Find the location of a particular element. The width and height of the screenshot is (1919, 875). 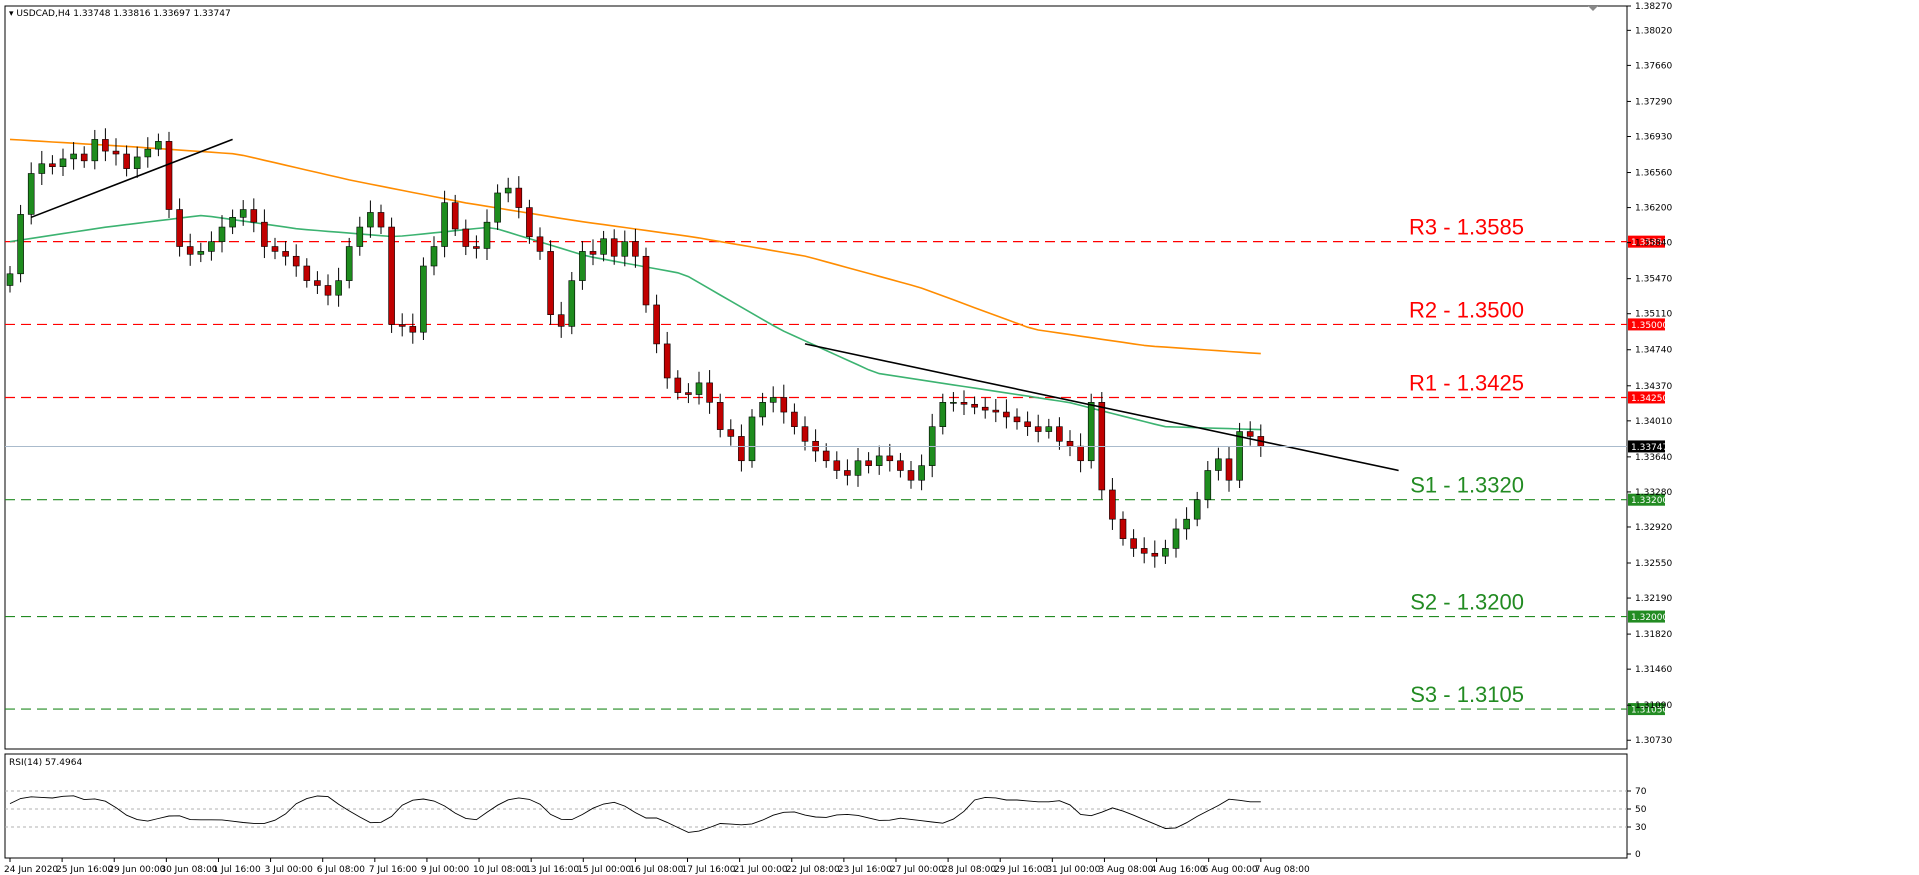

price-tick-label: 1.36200 is located at coordinates (1653, 209).